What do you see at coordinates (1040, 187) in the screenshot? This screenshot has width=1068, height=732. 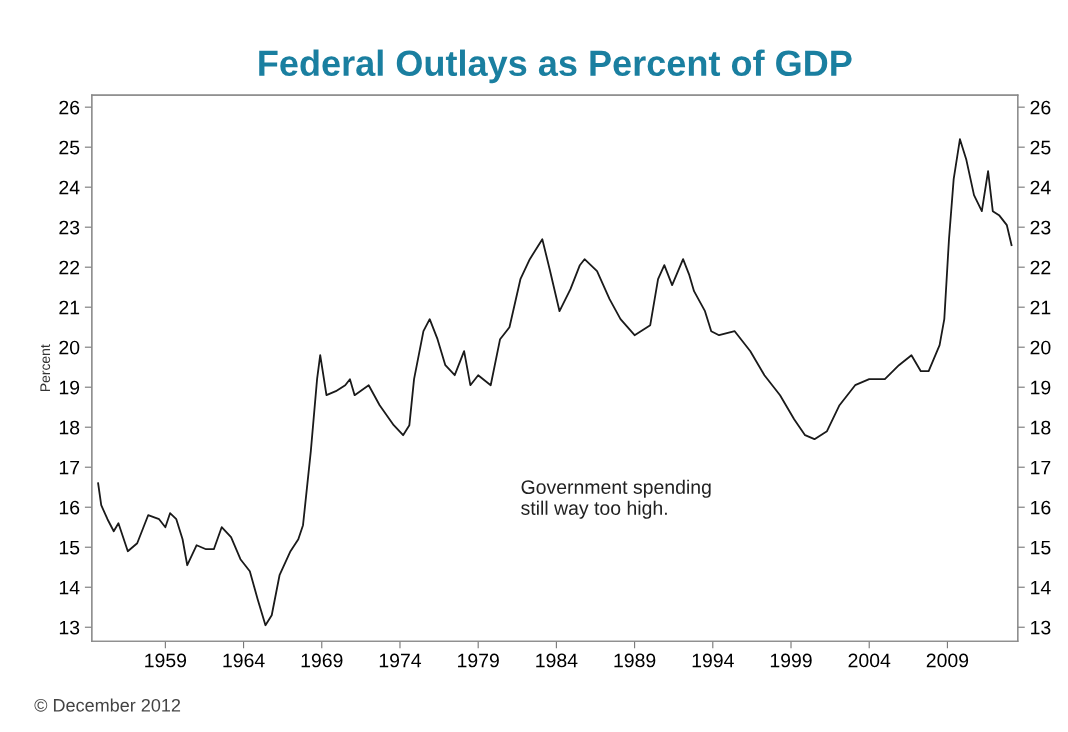 I see `y2-tick-label: 24` at bounding box center [1040, 187].